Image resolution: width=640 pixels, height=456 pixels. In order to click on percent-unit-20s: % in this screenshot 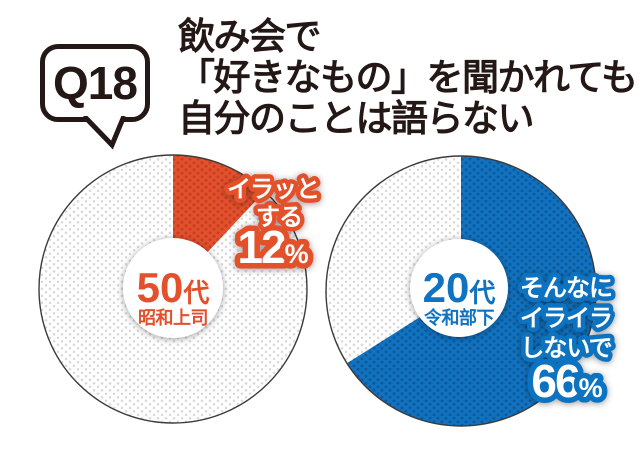, I will do `click(591, 388)`.